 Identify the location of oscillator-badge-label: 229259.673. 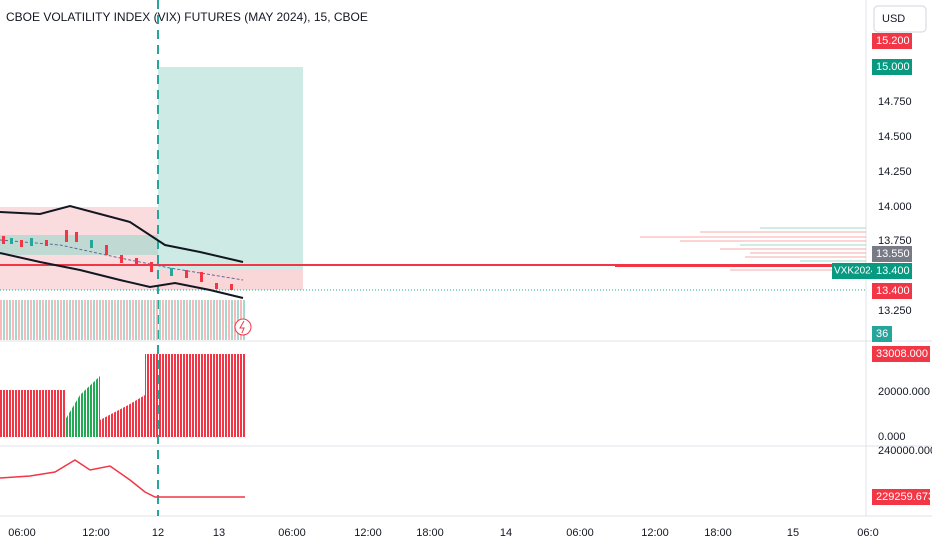
(904, 497).